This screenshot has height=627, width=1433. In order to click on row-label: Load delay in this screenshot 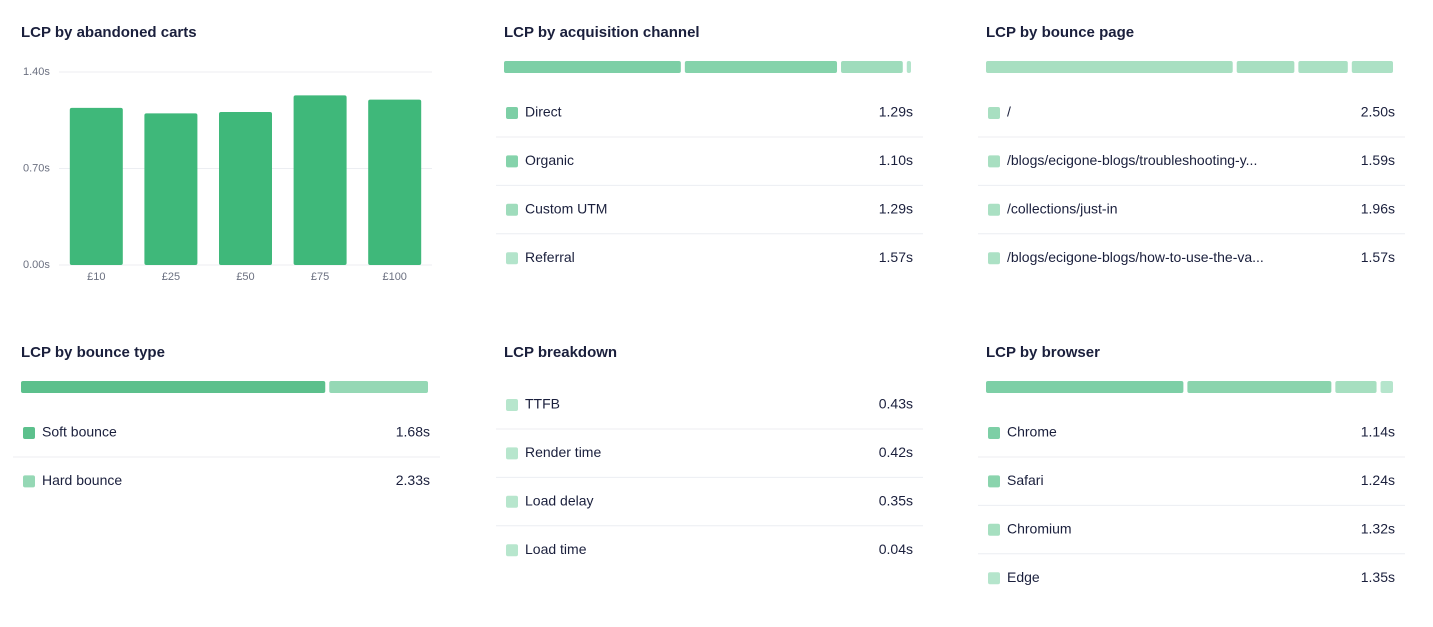, I will do `click(559, 501)`.